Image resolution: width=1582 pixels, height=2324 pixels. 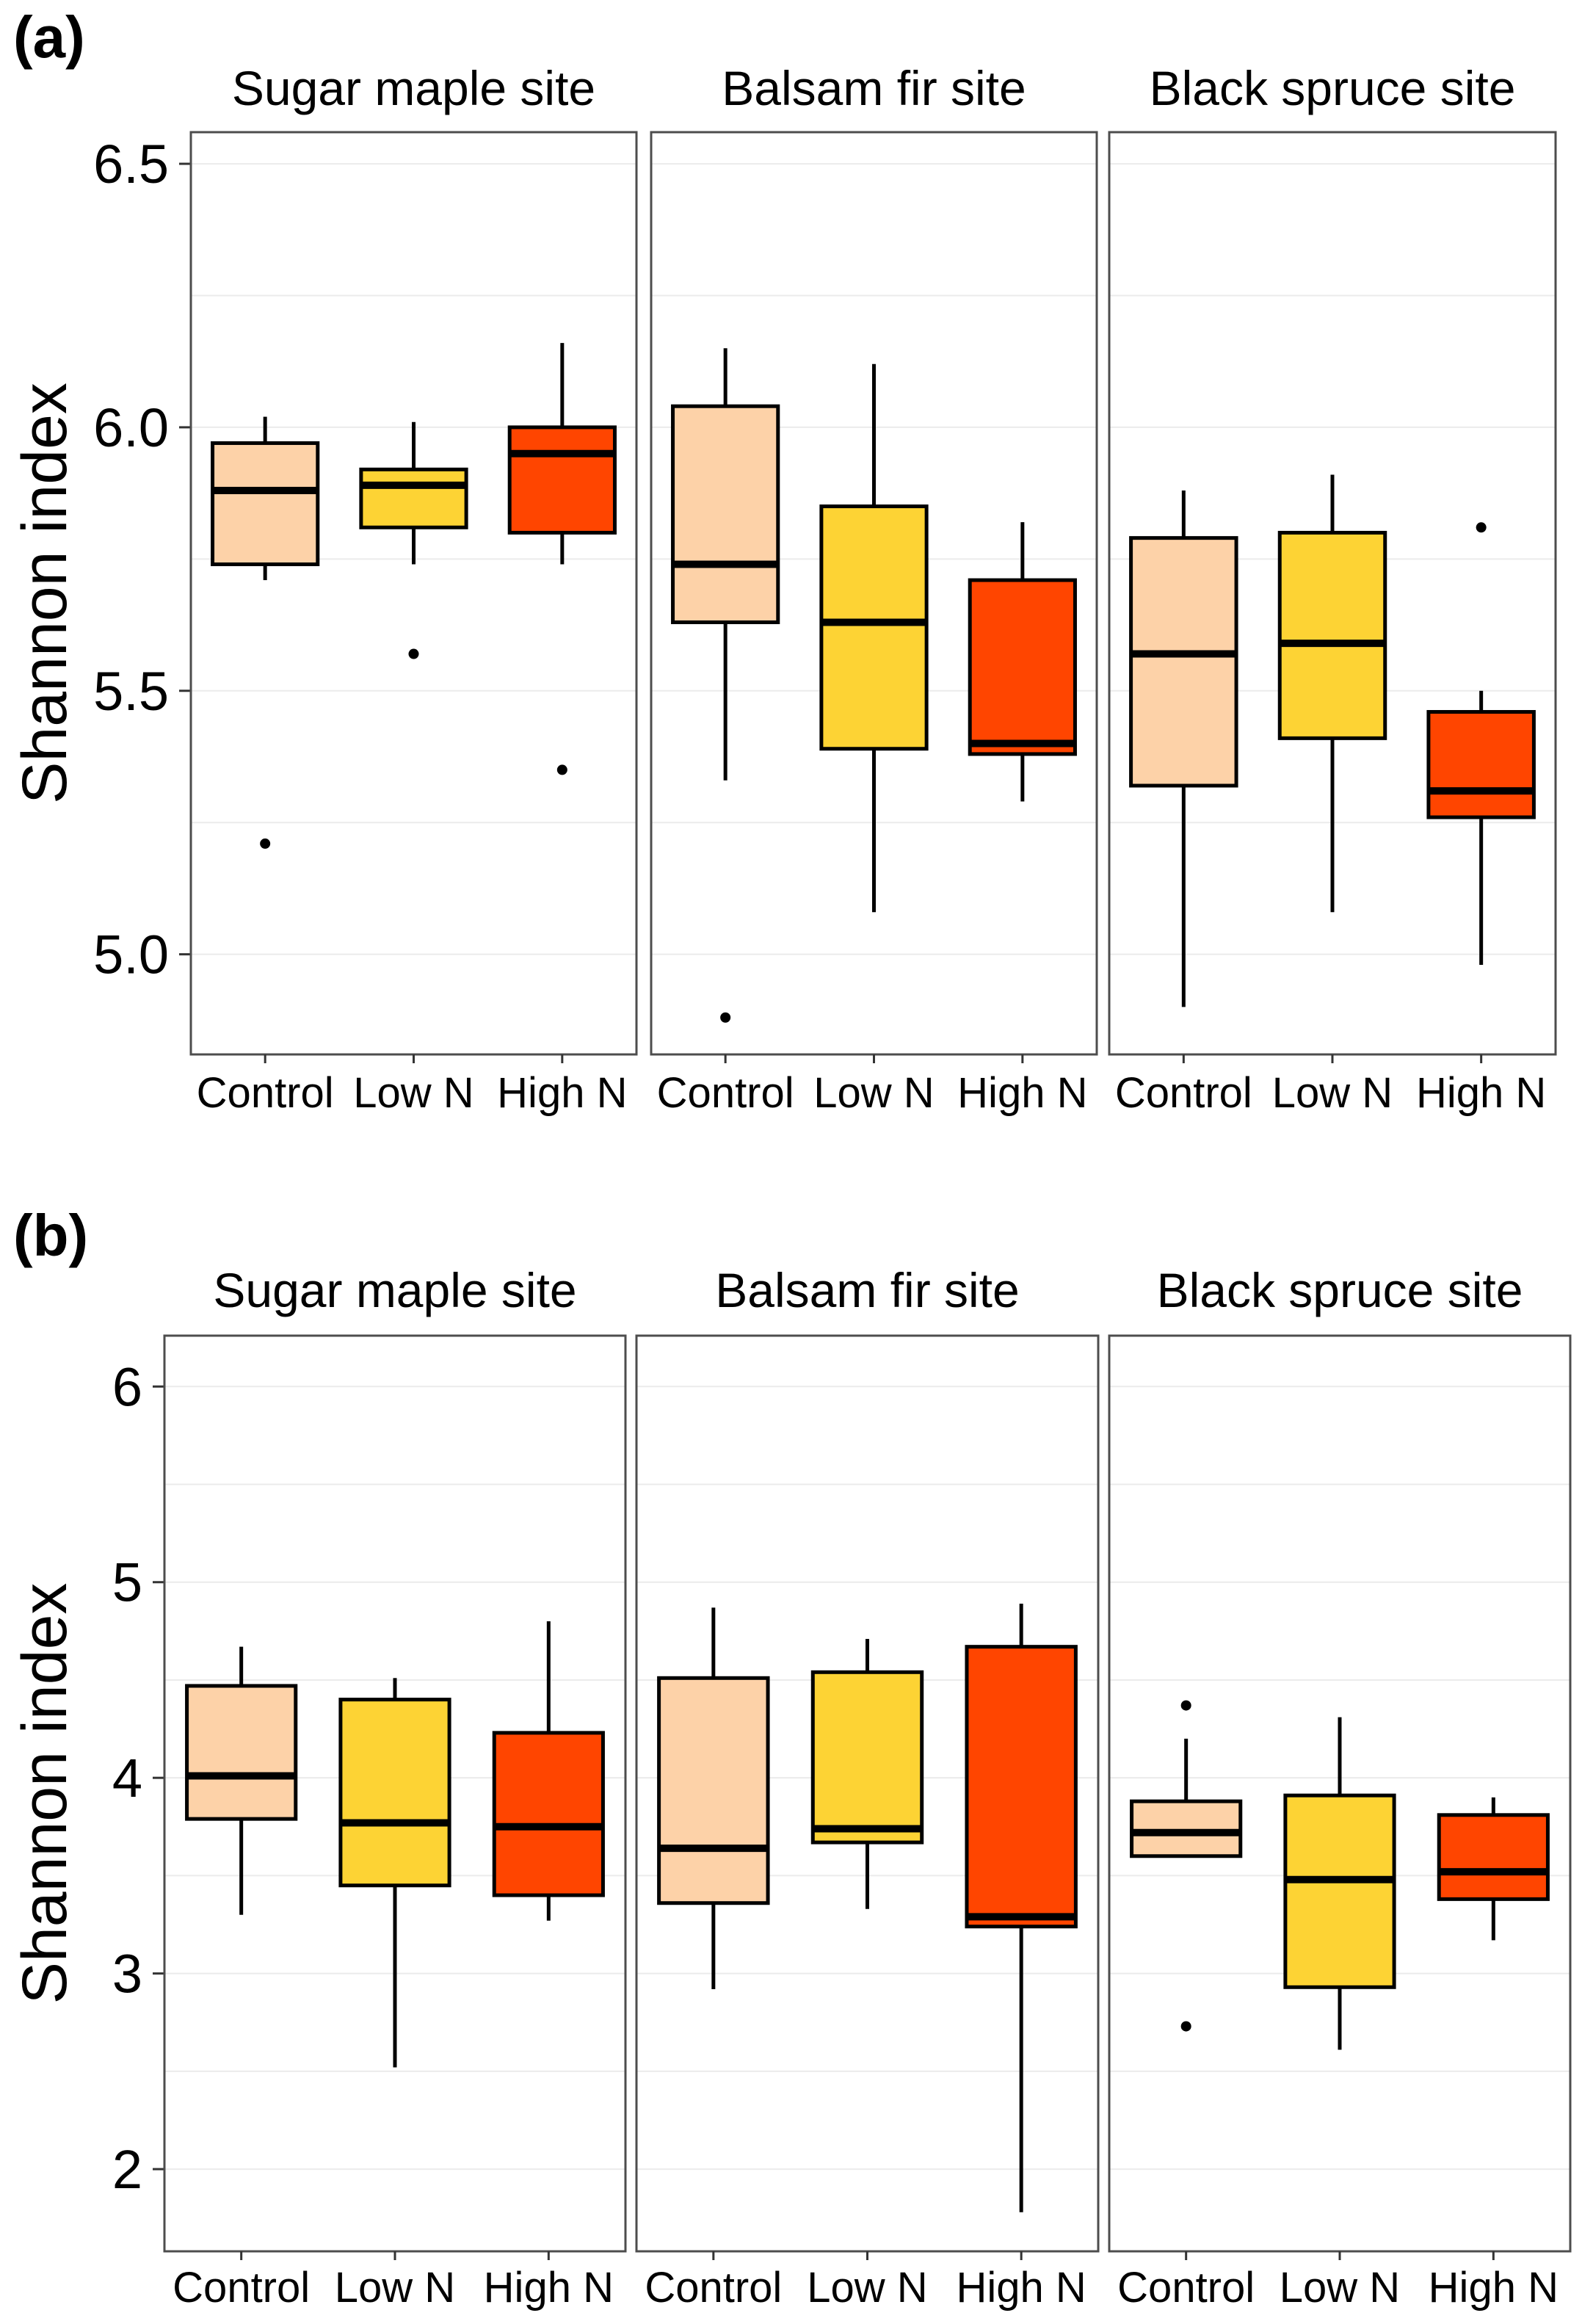 I want to click on y-tick-label: 6.0, so click(x=131, y=427).